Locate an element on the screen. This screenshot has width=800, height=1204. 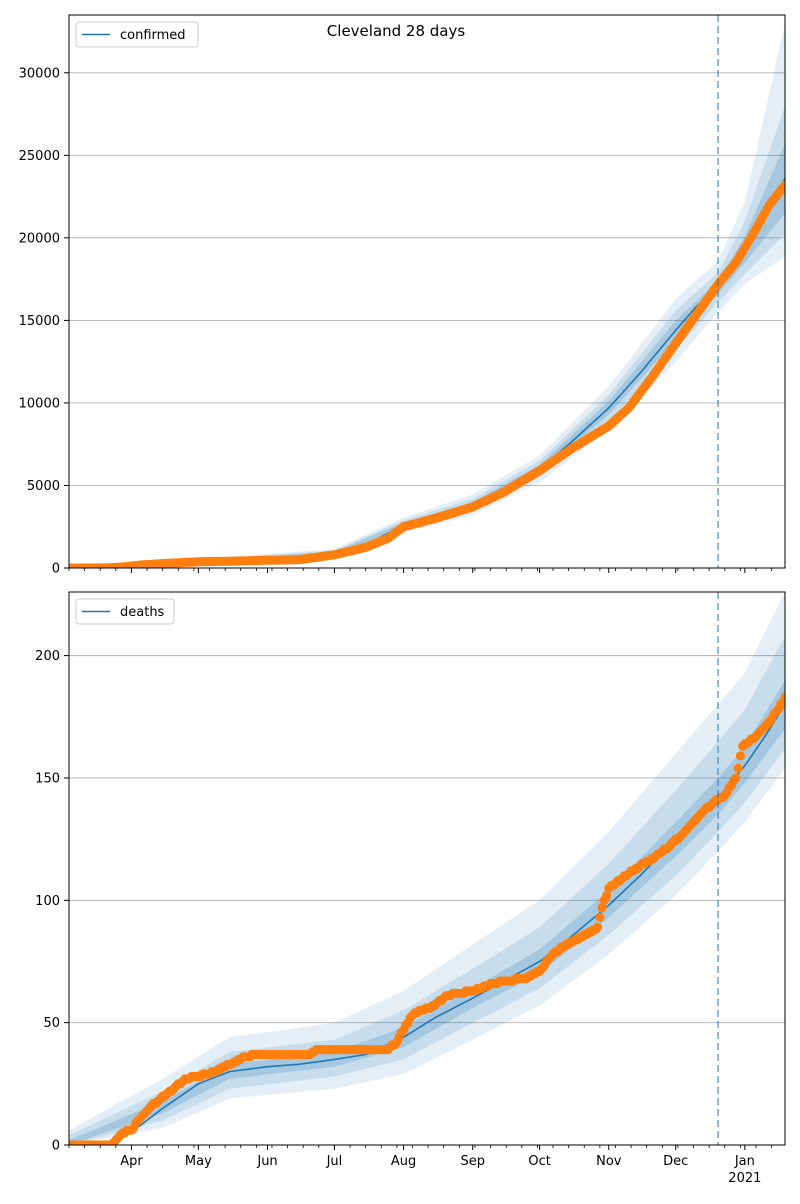
x-tick-label: Aug is located at coordinates (403, 1161).